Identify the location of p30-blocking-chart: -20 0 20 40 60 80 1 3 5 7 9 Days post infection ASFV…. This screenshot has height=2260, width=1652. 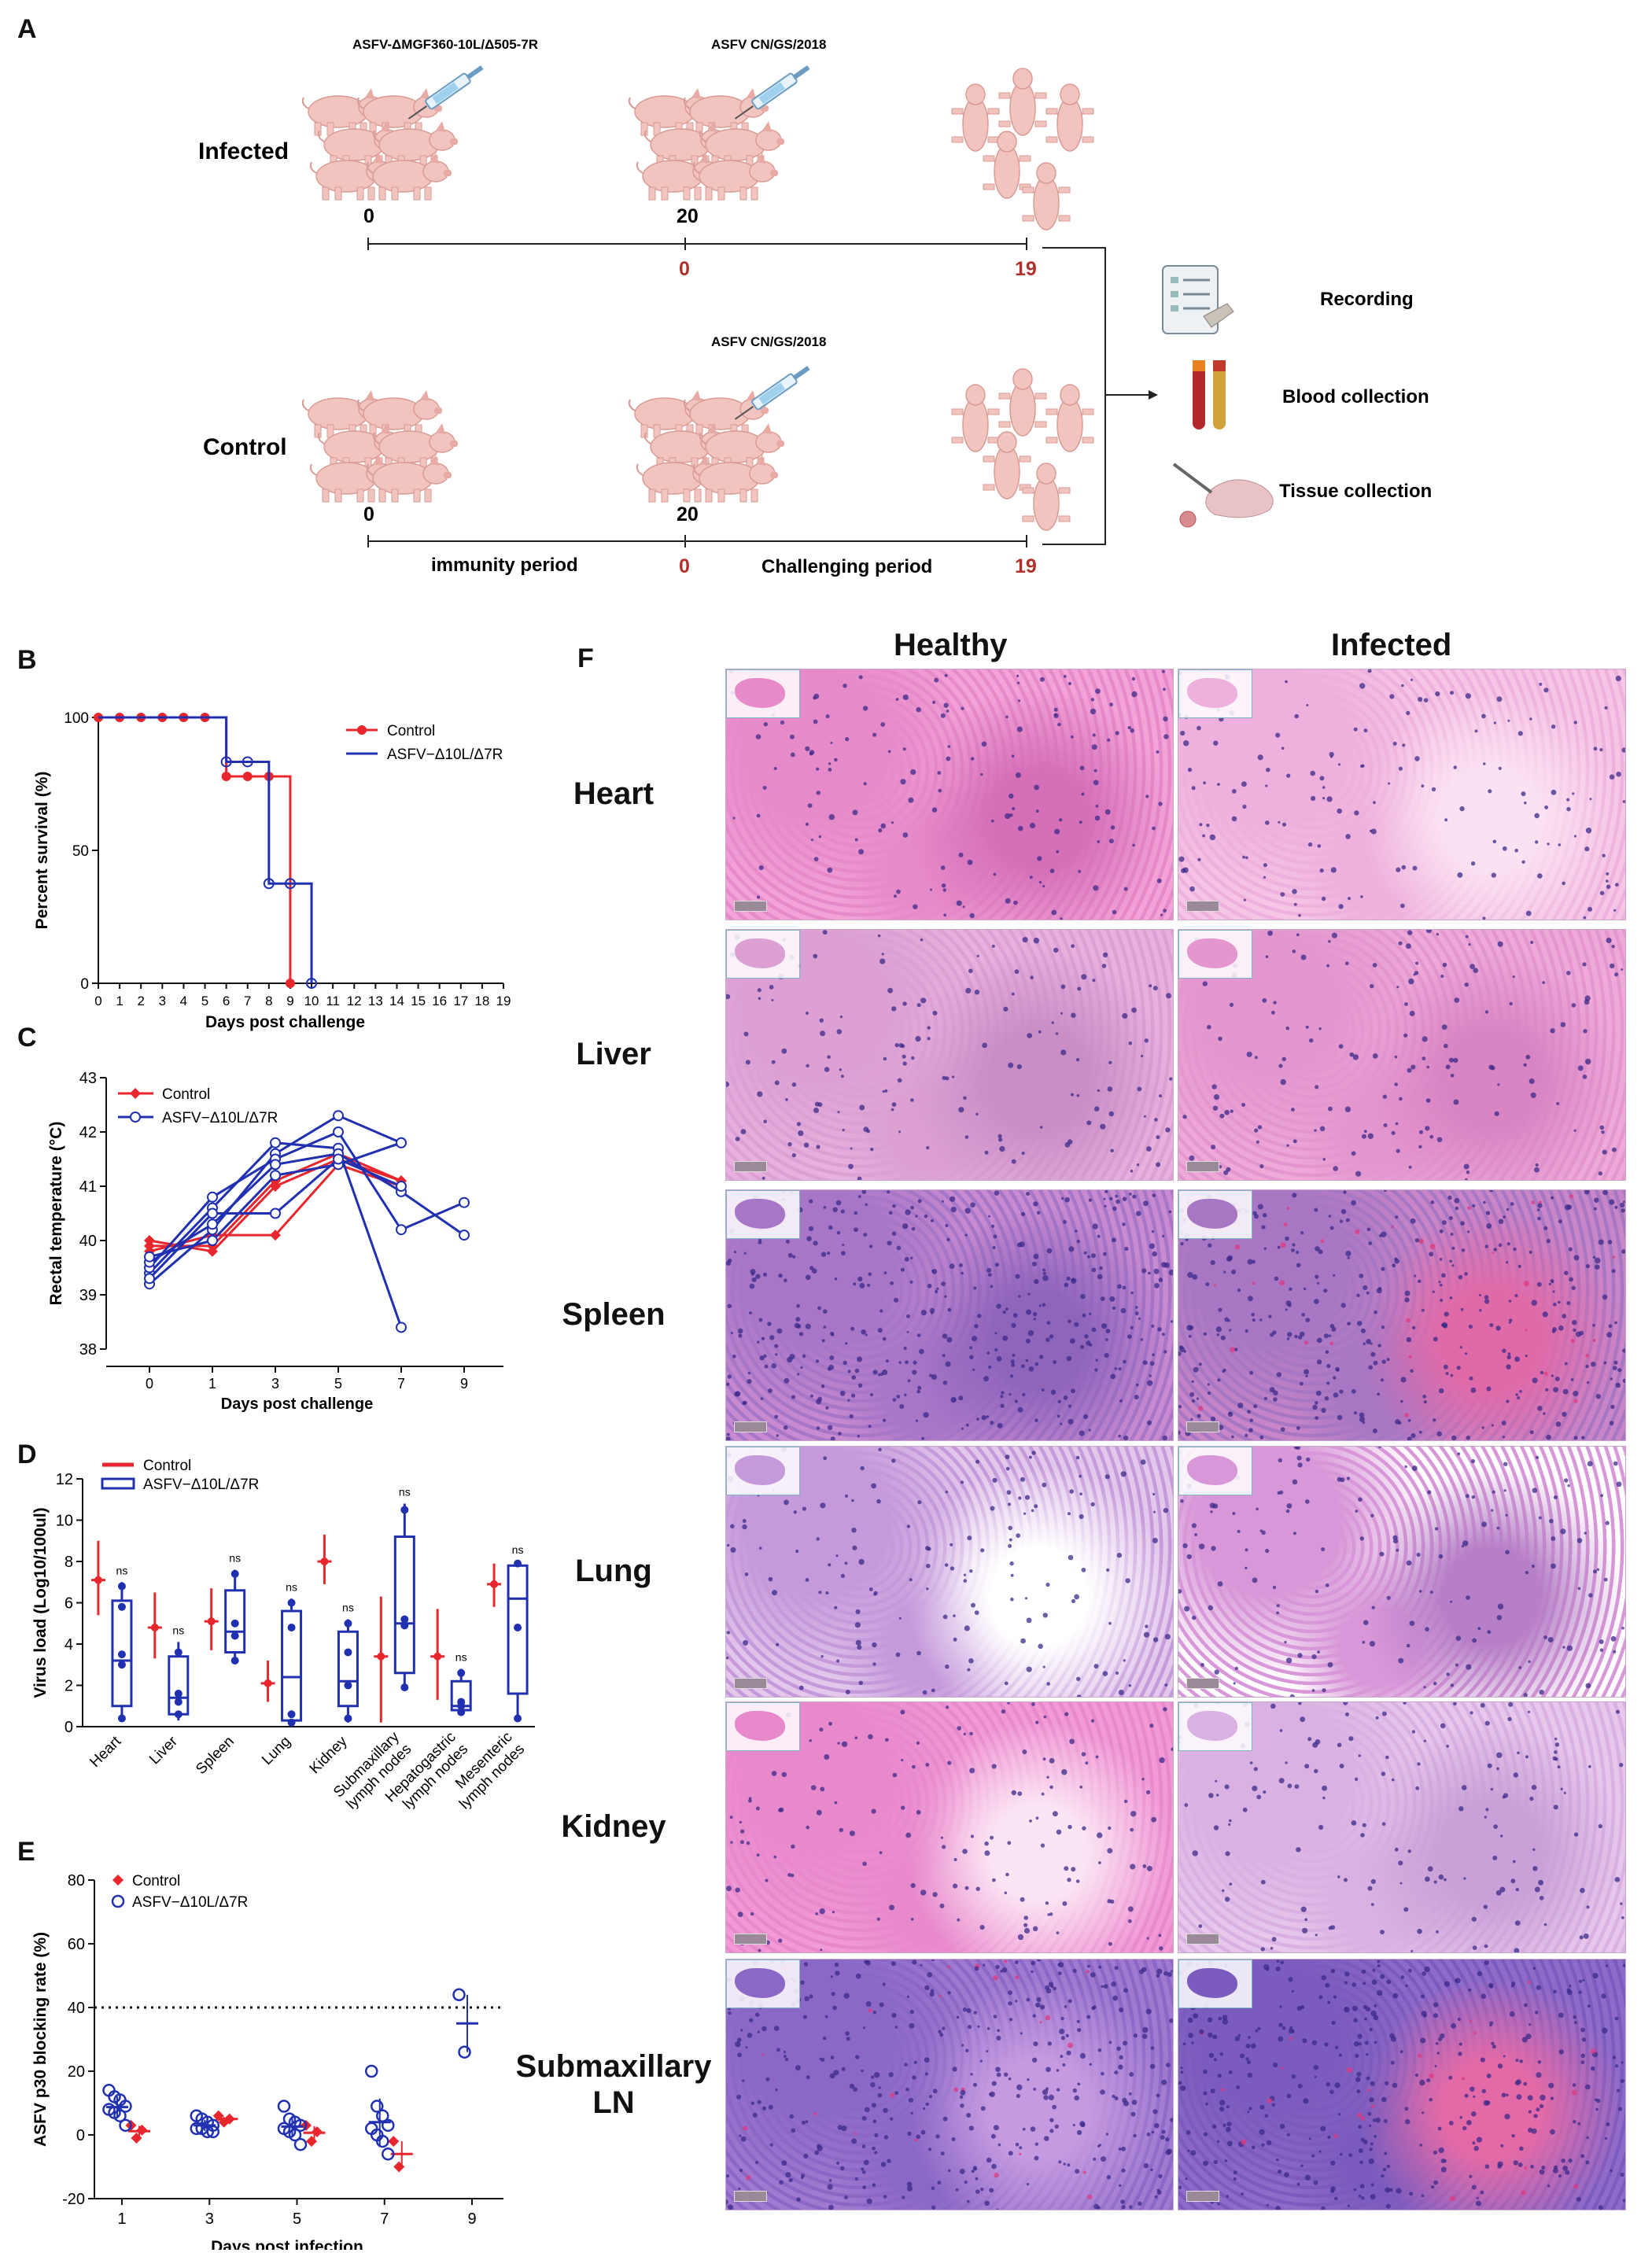
(267, 2061).